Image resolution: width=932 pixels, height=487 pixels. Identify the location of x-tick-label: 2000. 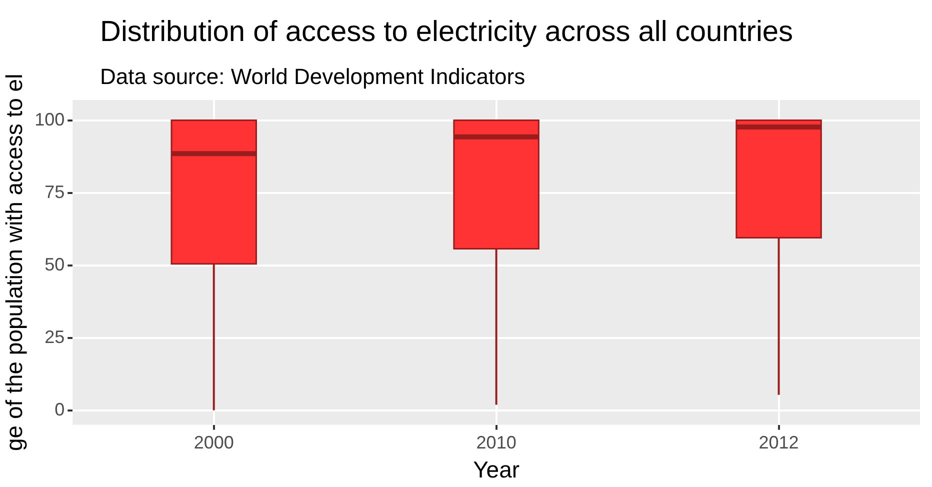
(214, 442).